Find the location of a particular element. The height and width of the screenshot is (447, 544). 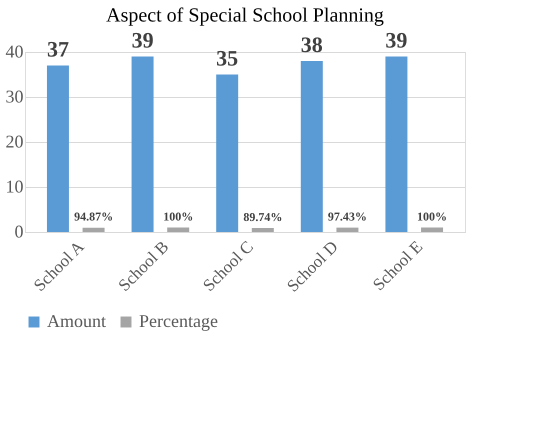

legend-label: Percentage is located at coordinates (178, 321).